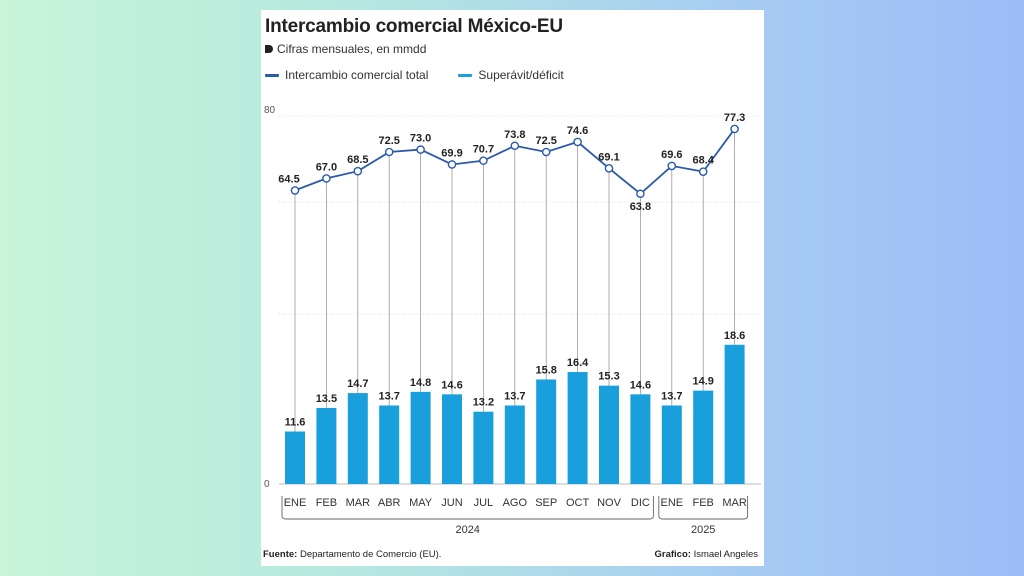 The width and height of the screenshot is (1024, 576). What do you see at coordinates (267, 484) in the screenshot?
I see `y-tick-label: 0` at bounding box center [267, 484].